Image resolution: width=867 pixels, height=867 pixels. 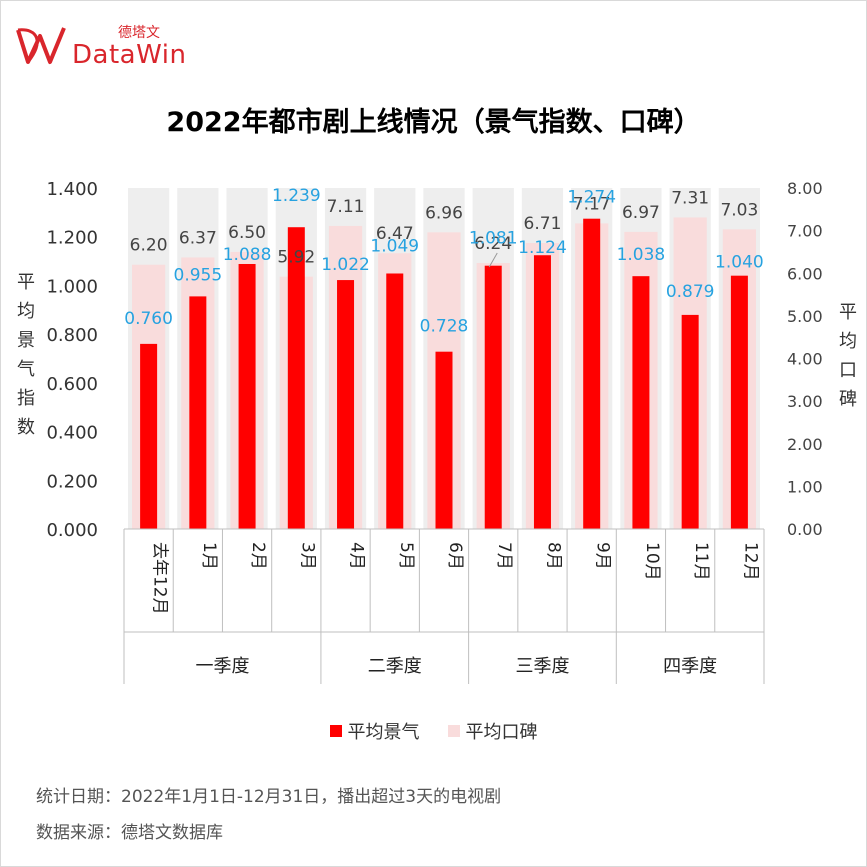 I want to click on stat-date-note: 统计日期：2022年1月1日-12月31日，播出超过3天的电视剧, so click(x=269, y=797).